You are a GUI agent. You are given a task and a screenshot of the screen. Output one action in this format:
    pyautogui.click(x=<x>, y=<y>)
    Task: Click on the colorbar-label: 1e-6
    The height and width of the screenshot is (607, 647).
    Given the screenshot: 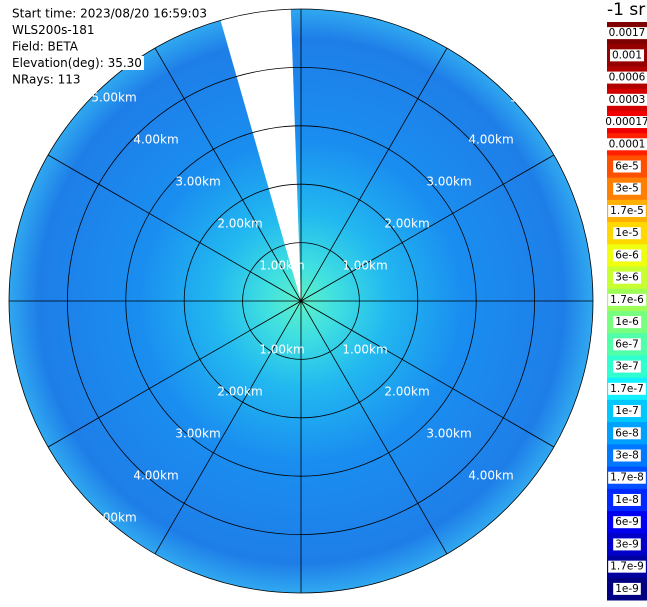 What is the action you would take?
    pyautogui.click(x=627, y=322)
    